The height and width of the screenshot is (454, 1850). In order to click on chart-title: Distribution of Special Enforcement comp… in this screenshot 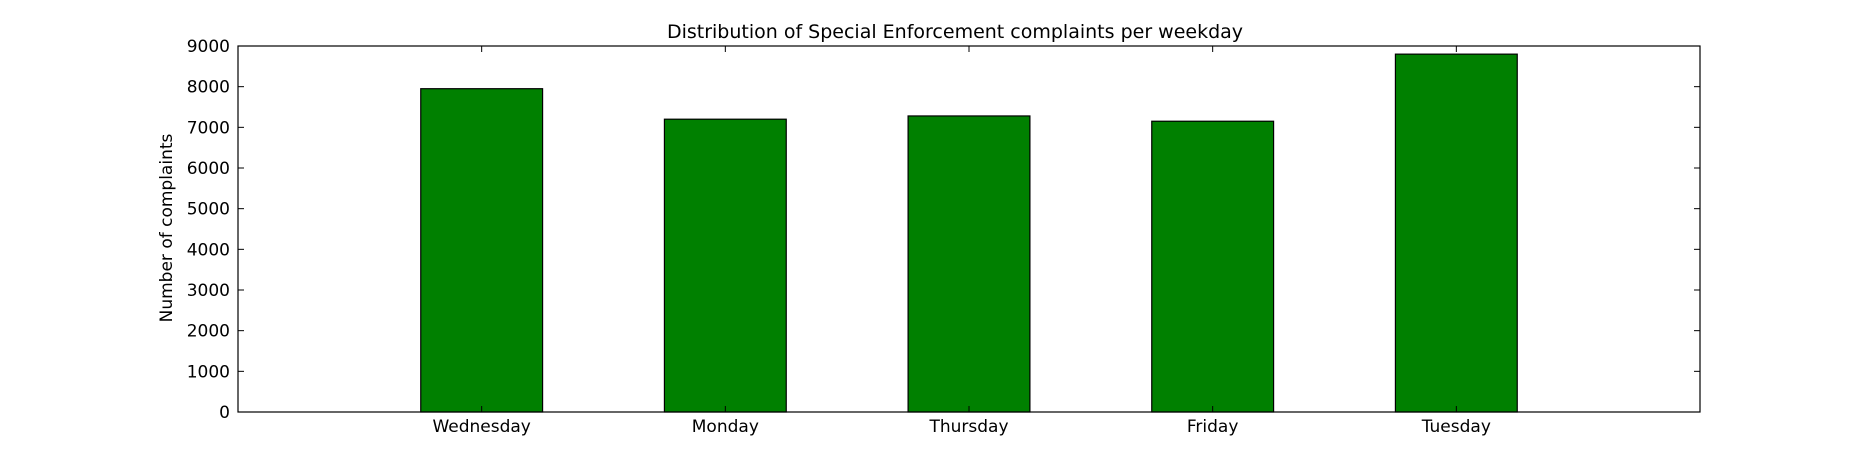, I will do `click(955, 32)`.